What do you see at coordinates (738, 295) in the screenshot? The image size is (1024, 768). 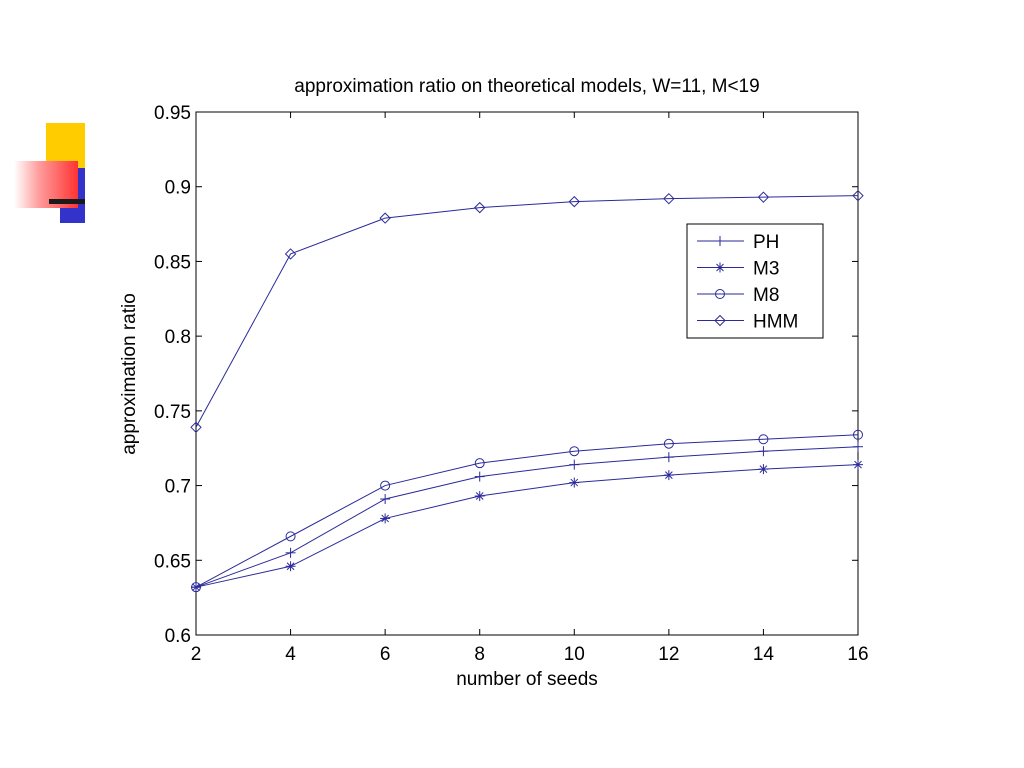 I see `legend-entry-m8: M8` at bounding box center [738, 295].